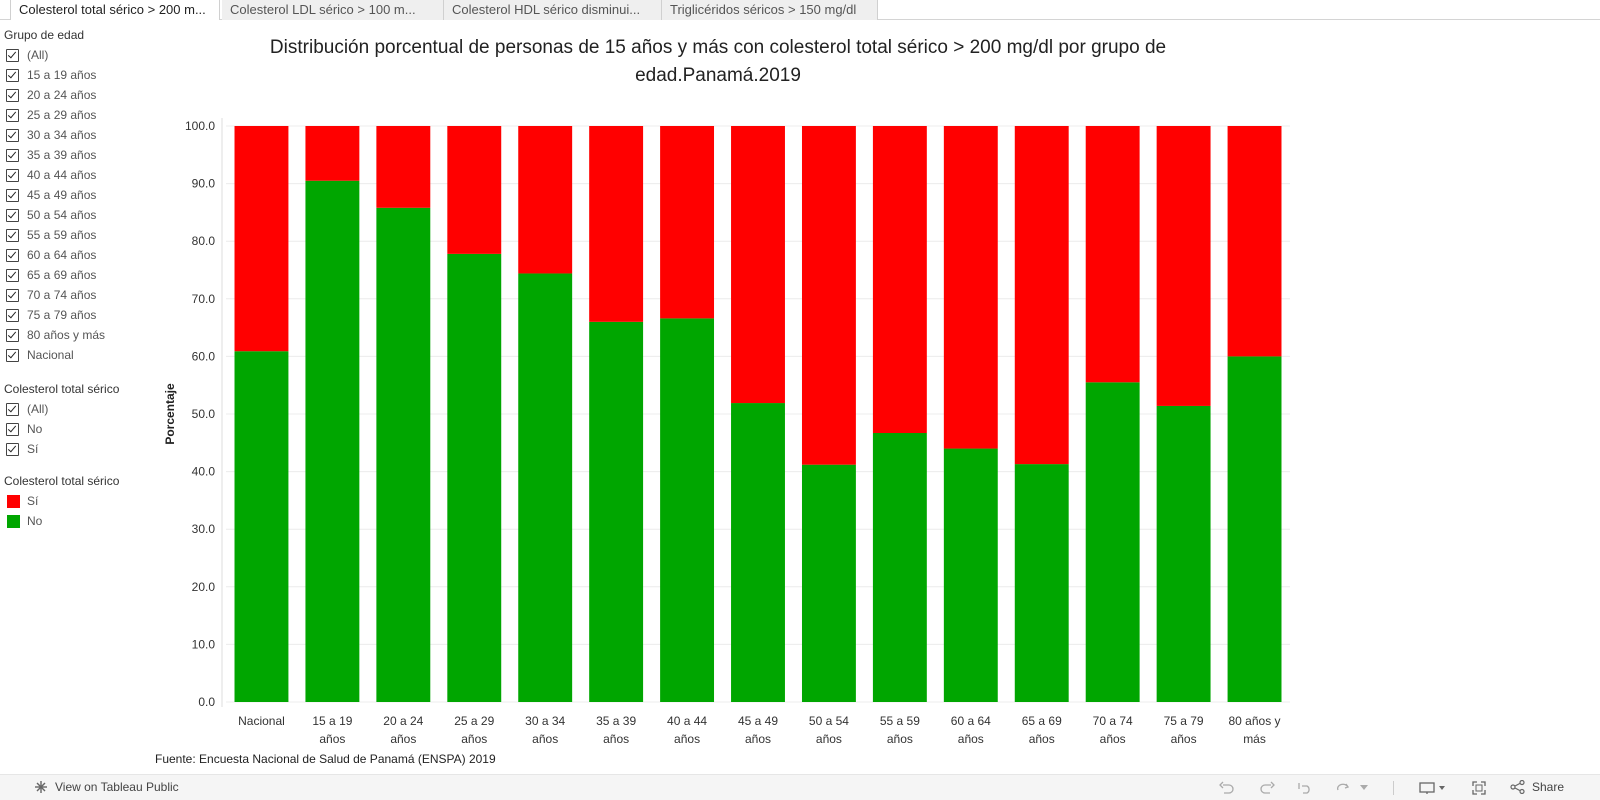  Describe the element at coordinates (51, 195) in the screenshot. I see `age-checkbox-45-a-49-a-os: 45 a 49 años` at that location.